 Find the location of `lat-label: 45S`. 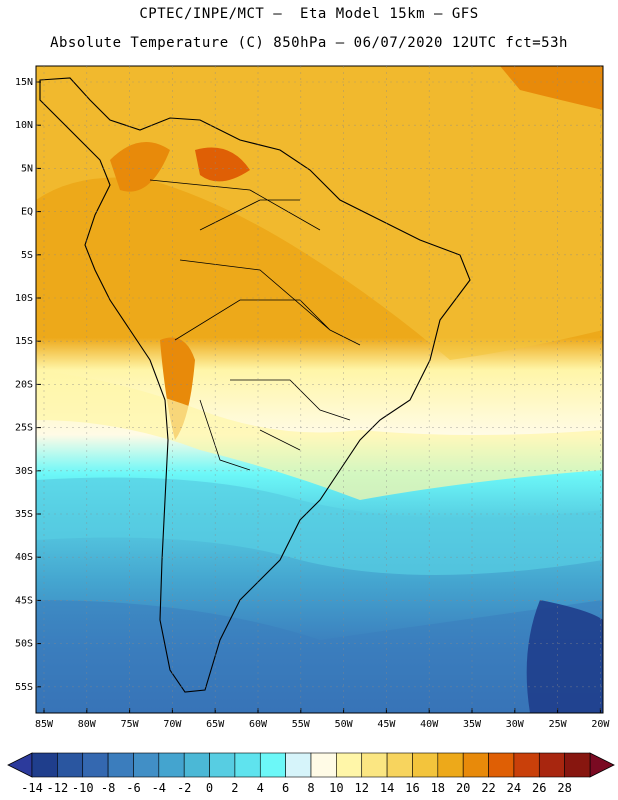

lat-label: 45S is located at coordinates (24, 600).